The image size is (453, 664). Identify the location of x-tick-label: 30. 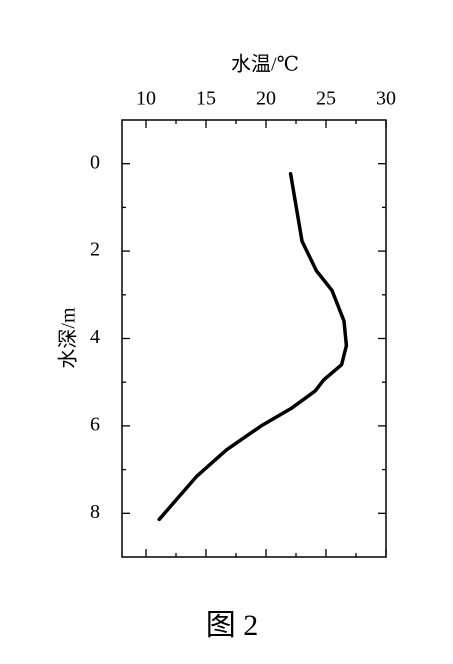
(386, 99).